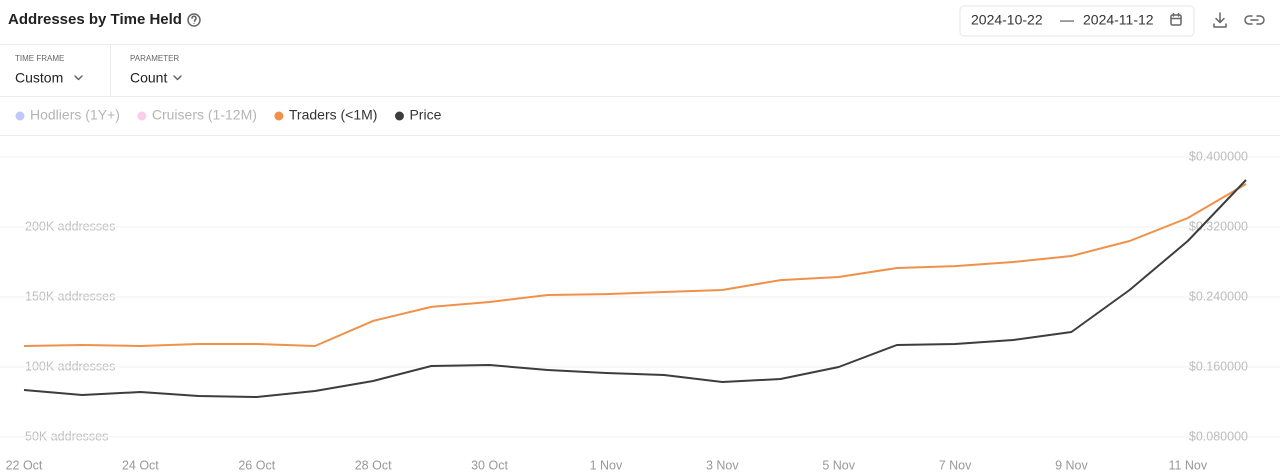 The width and height of the screenshot is (1280, 474). I want to click on calendar-icon, so click(1176, 19).